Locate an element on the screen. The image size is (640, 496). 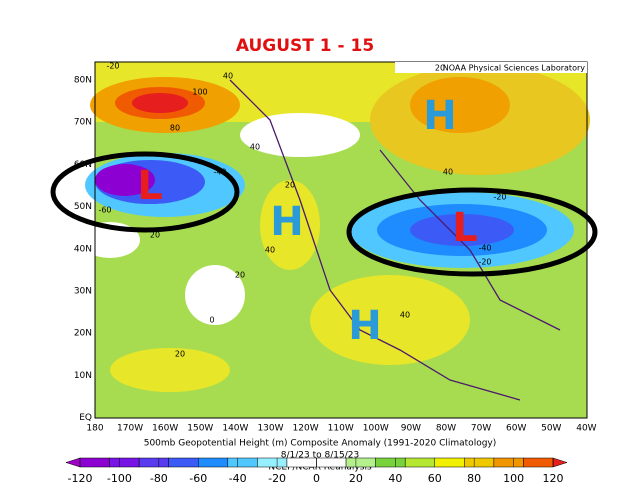
lat-label: 70N is located at coordinates (83, 123).